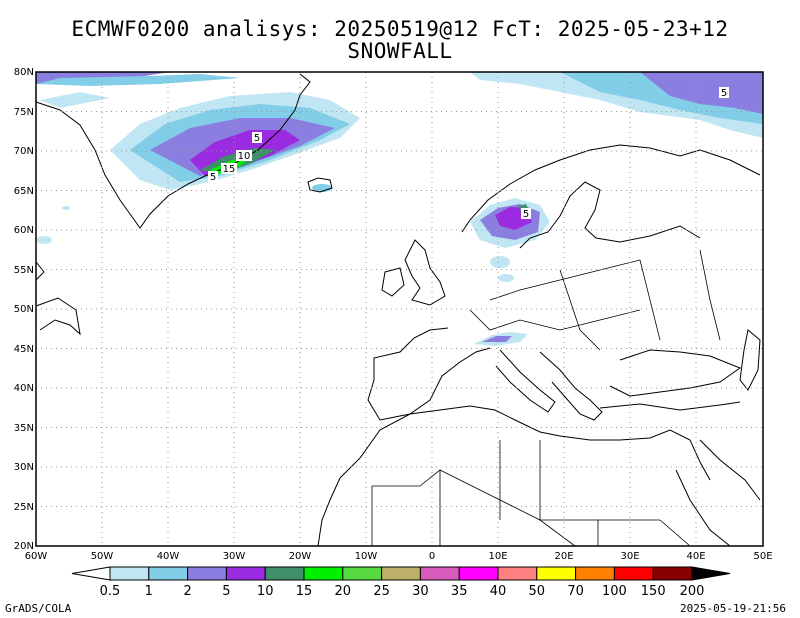 The image size is (800, 618). Describe the element at coordinates (24, 546) in the screenshot. I see `lat-label: 20N` at that location.